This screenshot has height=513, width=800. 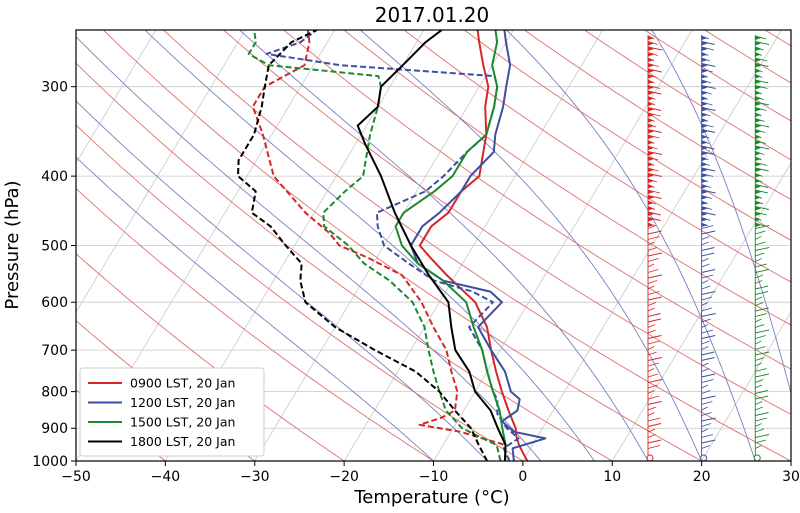 I want to click on legend-label-3: 1500 LST, 20 Jan, so click(x=182, y=422).